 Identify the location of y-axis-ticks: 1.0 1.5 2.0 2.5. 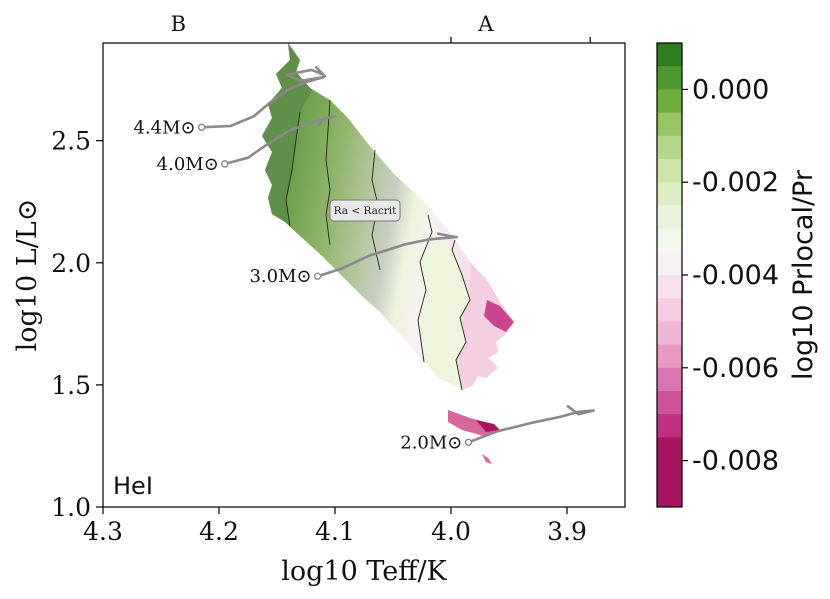
(77, 324).